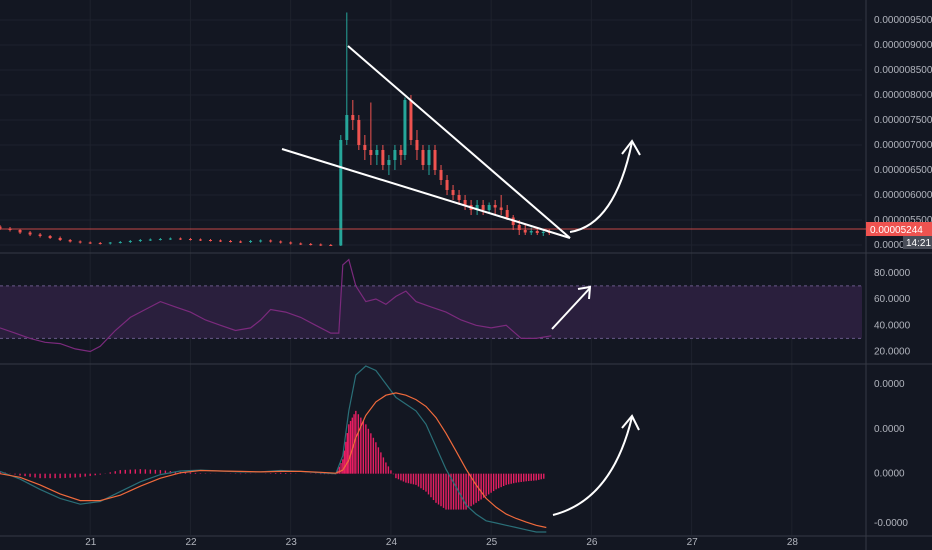  What do you see at coordinates (571, 308) in the screenshot?
I see `rsi-breakout-arrow` at bounding box center [571, 308].